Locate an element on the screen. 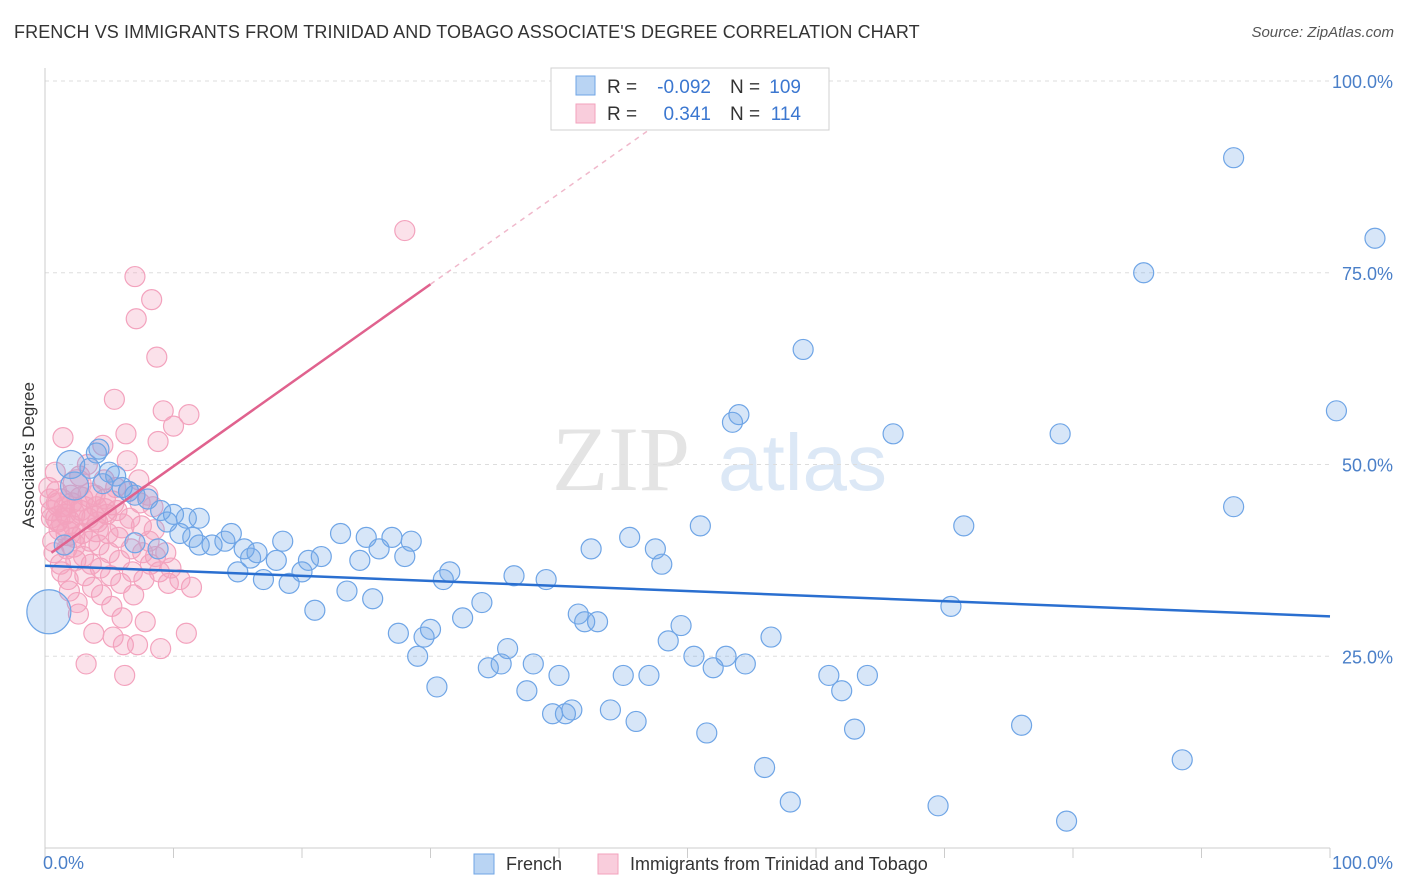 The width and height of the screenshot is (1406, 892). trinidad-trend-line is located at coordinates (241, 418).